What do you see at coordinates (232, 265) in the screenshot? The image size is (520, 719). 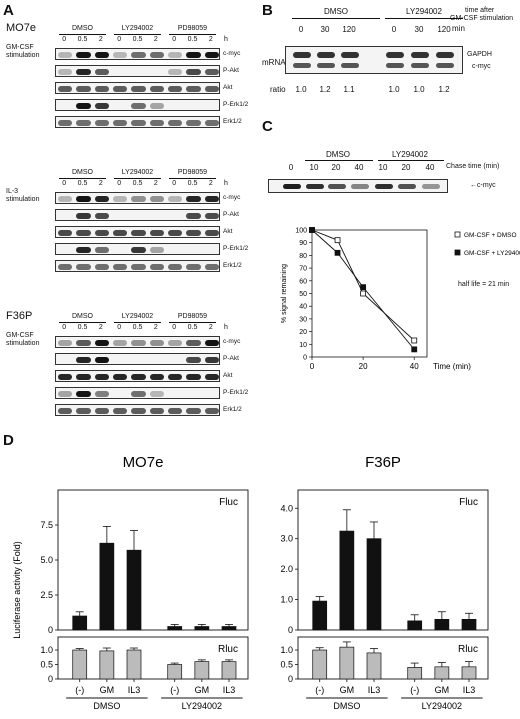 I see `a-row-label-1-4: Erk1/2` at bounding box center [232, 265].